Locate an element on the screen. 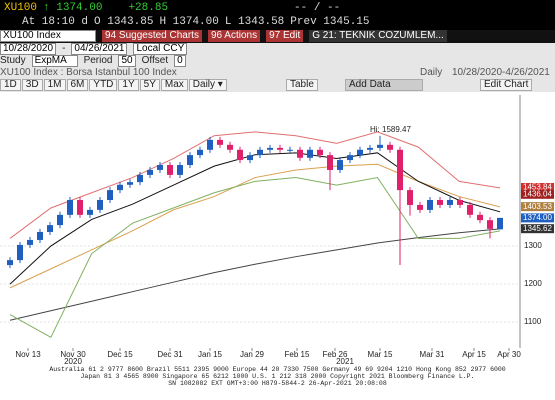 The width and height of the screenshot is (555, 400). x-tick-label: Apr 30 is located at coordinates (509, 354).